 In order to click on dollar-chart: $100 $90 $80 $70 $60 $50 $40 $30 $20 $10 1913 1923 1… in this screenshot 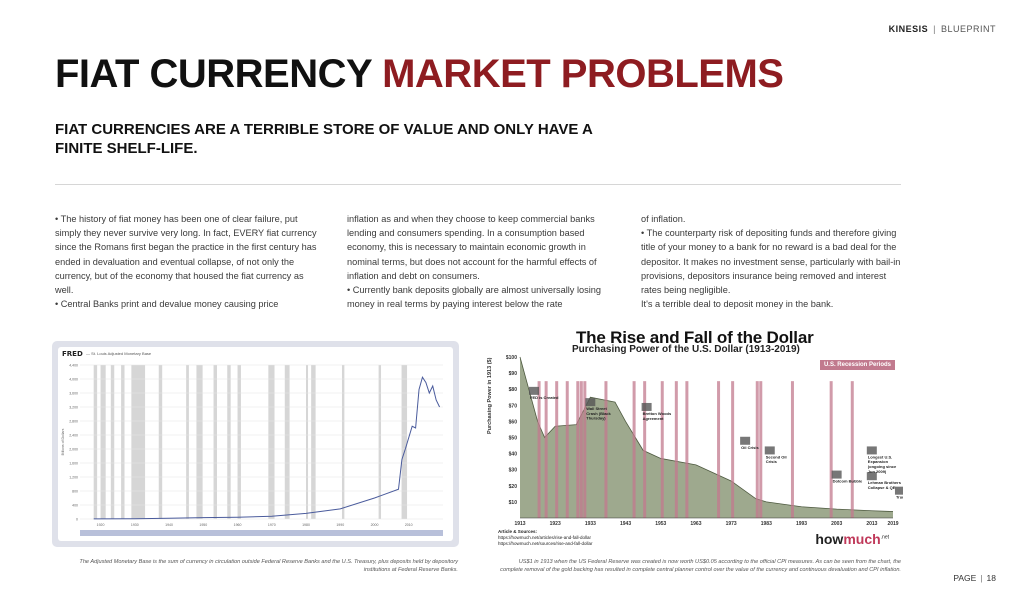, I will do `click(695, 438)`.